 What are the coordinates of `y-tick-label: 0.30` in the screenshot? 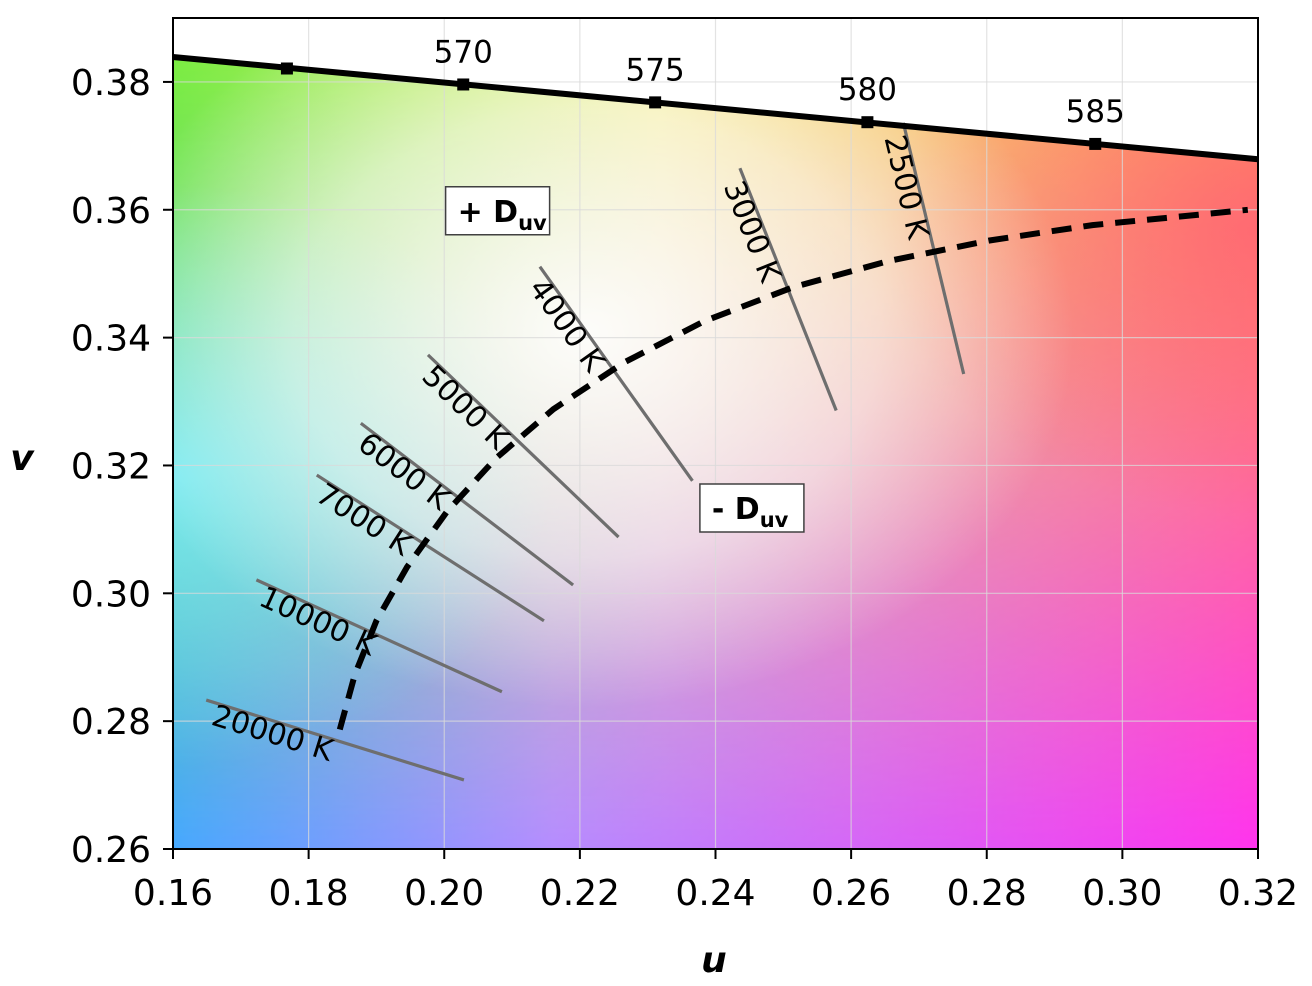 It's located at (111, 594).